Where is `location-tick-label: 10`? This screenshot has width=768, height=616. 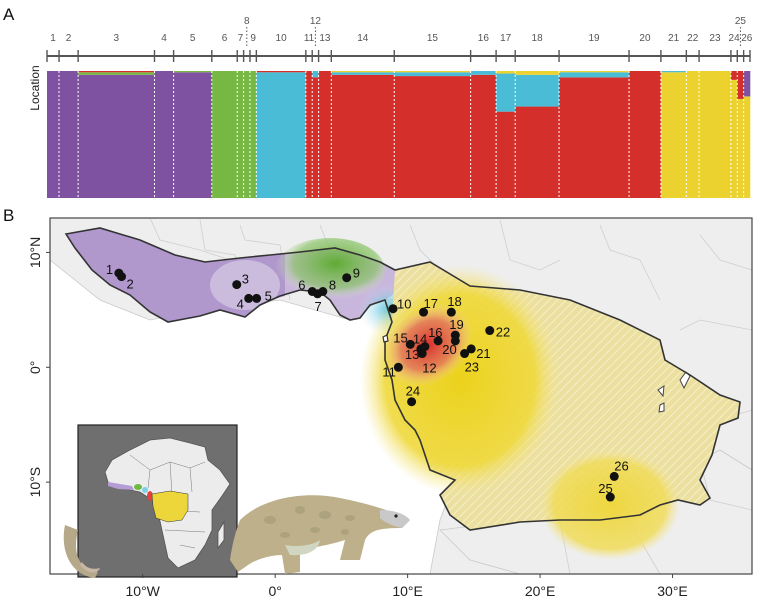 location-tick-label: 10 is located at coordinates (282, 38).